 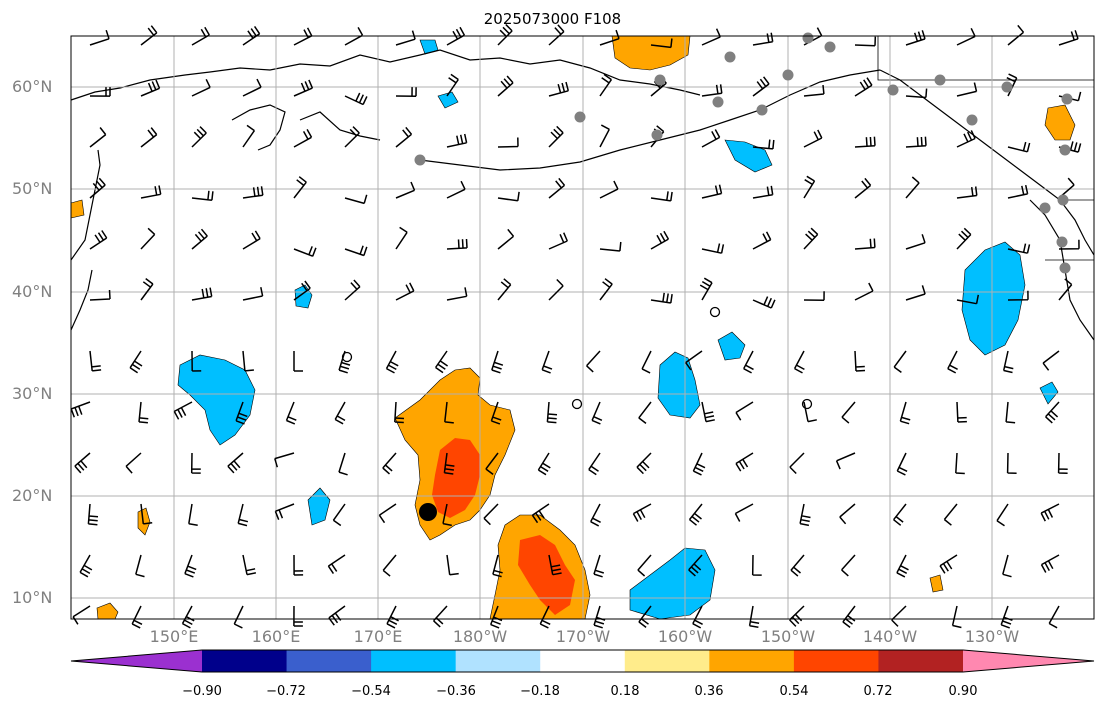 What do you see at coordinates (319, 506) in the screenshot?
I see `anomaly-negative-sub` at bounding box center [319, 506].